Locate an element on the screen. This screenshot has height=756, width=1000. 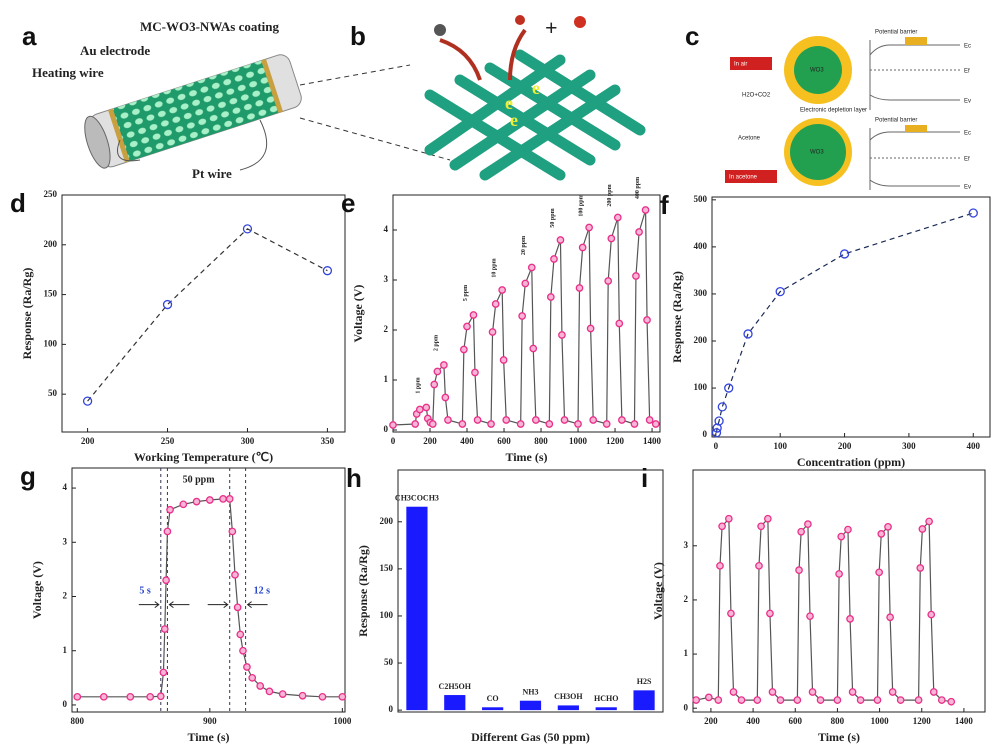
barrier is located at coordinates (916, 41).